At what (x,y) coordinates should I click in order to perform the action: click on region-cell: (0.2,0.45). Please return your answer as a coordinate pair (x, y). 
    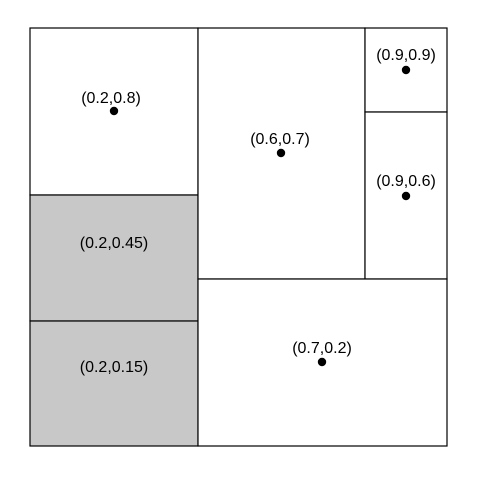
    Looking at the image, I should click on (114, 258).